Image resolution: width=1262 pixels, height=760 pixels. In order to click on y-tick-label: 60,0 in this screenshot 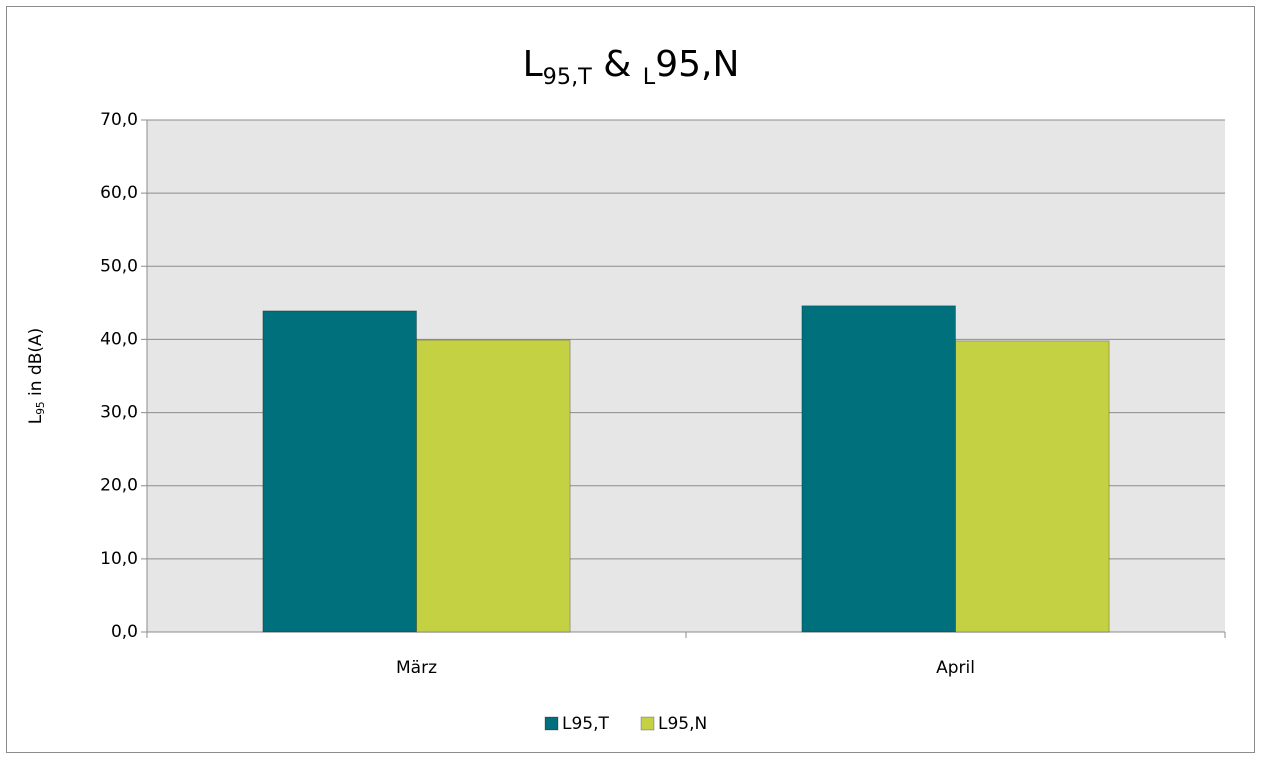, I will do `click(119, 193)`.